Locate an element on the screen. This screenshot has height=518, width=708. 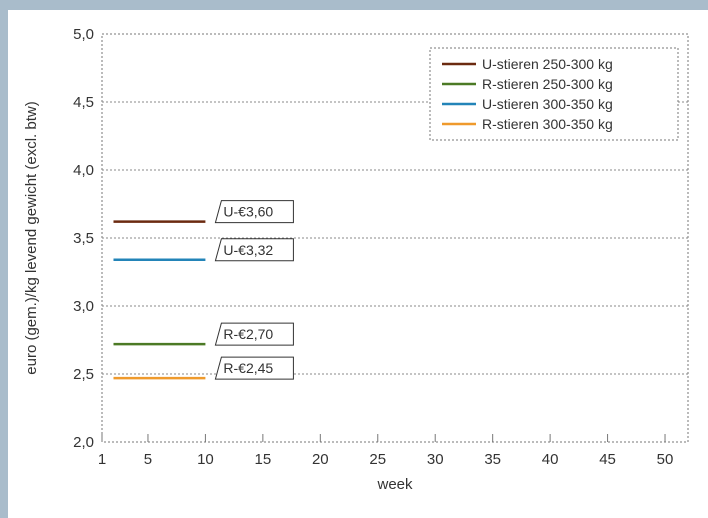
x-tick-label: 1 is located at coordinates (102, 459).